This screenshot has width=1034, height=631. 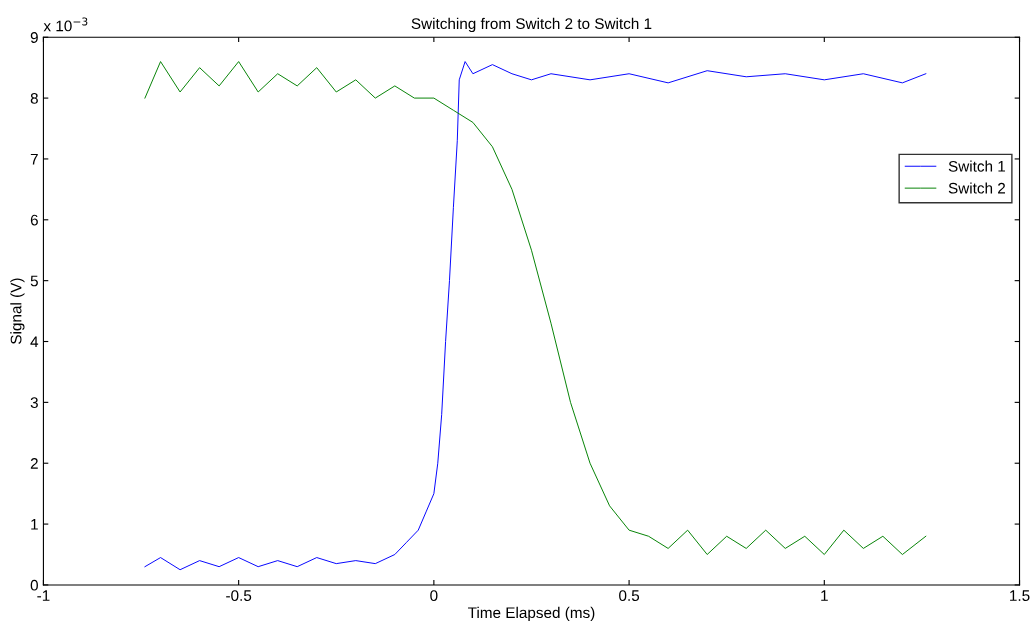 What do you see at coordinates (824, 595) in the screenshot?
I see `x-tick-label: 1` at bounding box center [824, 595].